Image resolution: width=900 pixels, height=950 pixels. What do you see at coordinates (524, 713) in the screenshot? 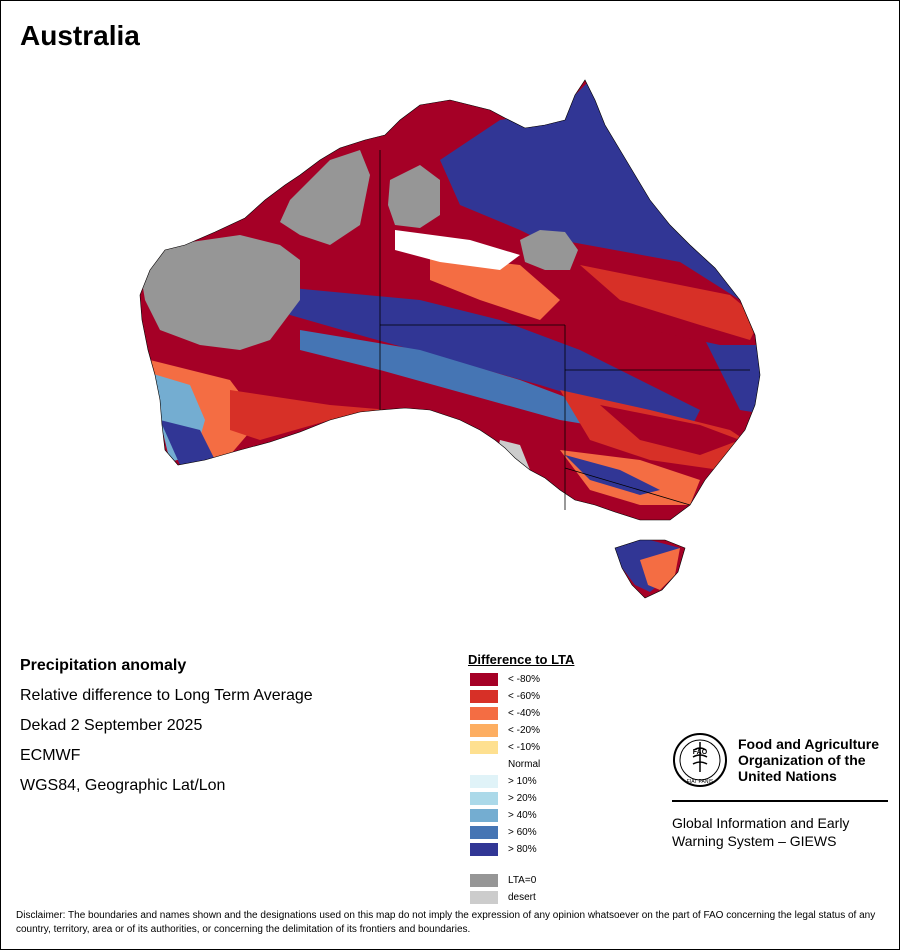
I see `legend-label: < -40%` at bounding box center [524, 713].